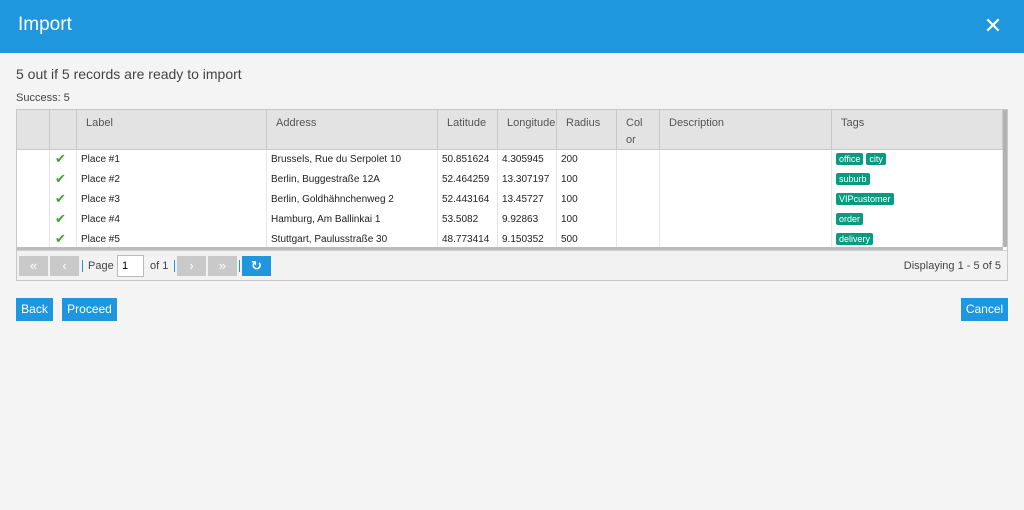 The image size is (1024, 510). I want to click on page-number-input, so click(130, 266).